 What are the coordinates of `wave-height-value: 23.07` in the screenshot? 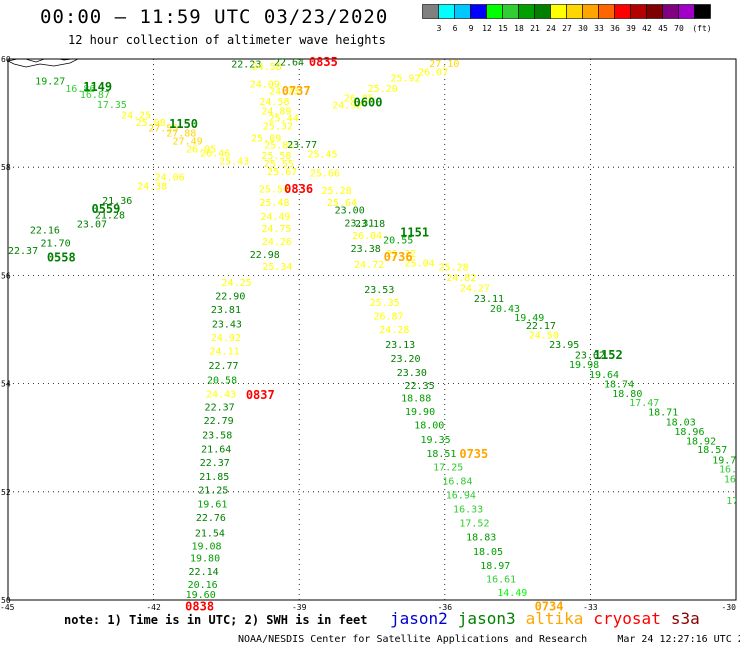 It's located at (92, 224).